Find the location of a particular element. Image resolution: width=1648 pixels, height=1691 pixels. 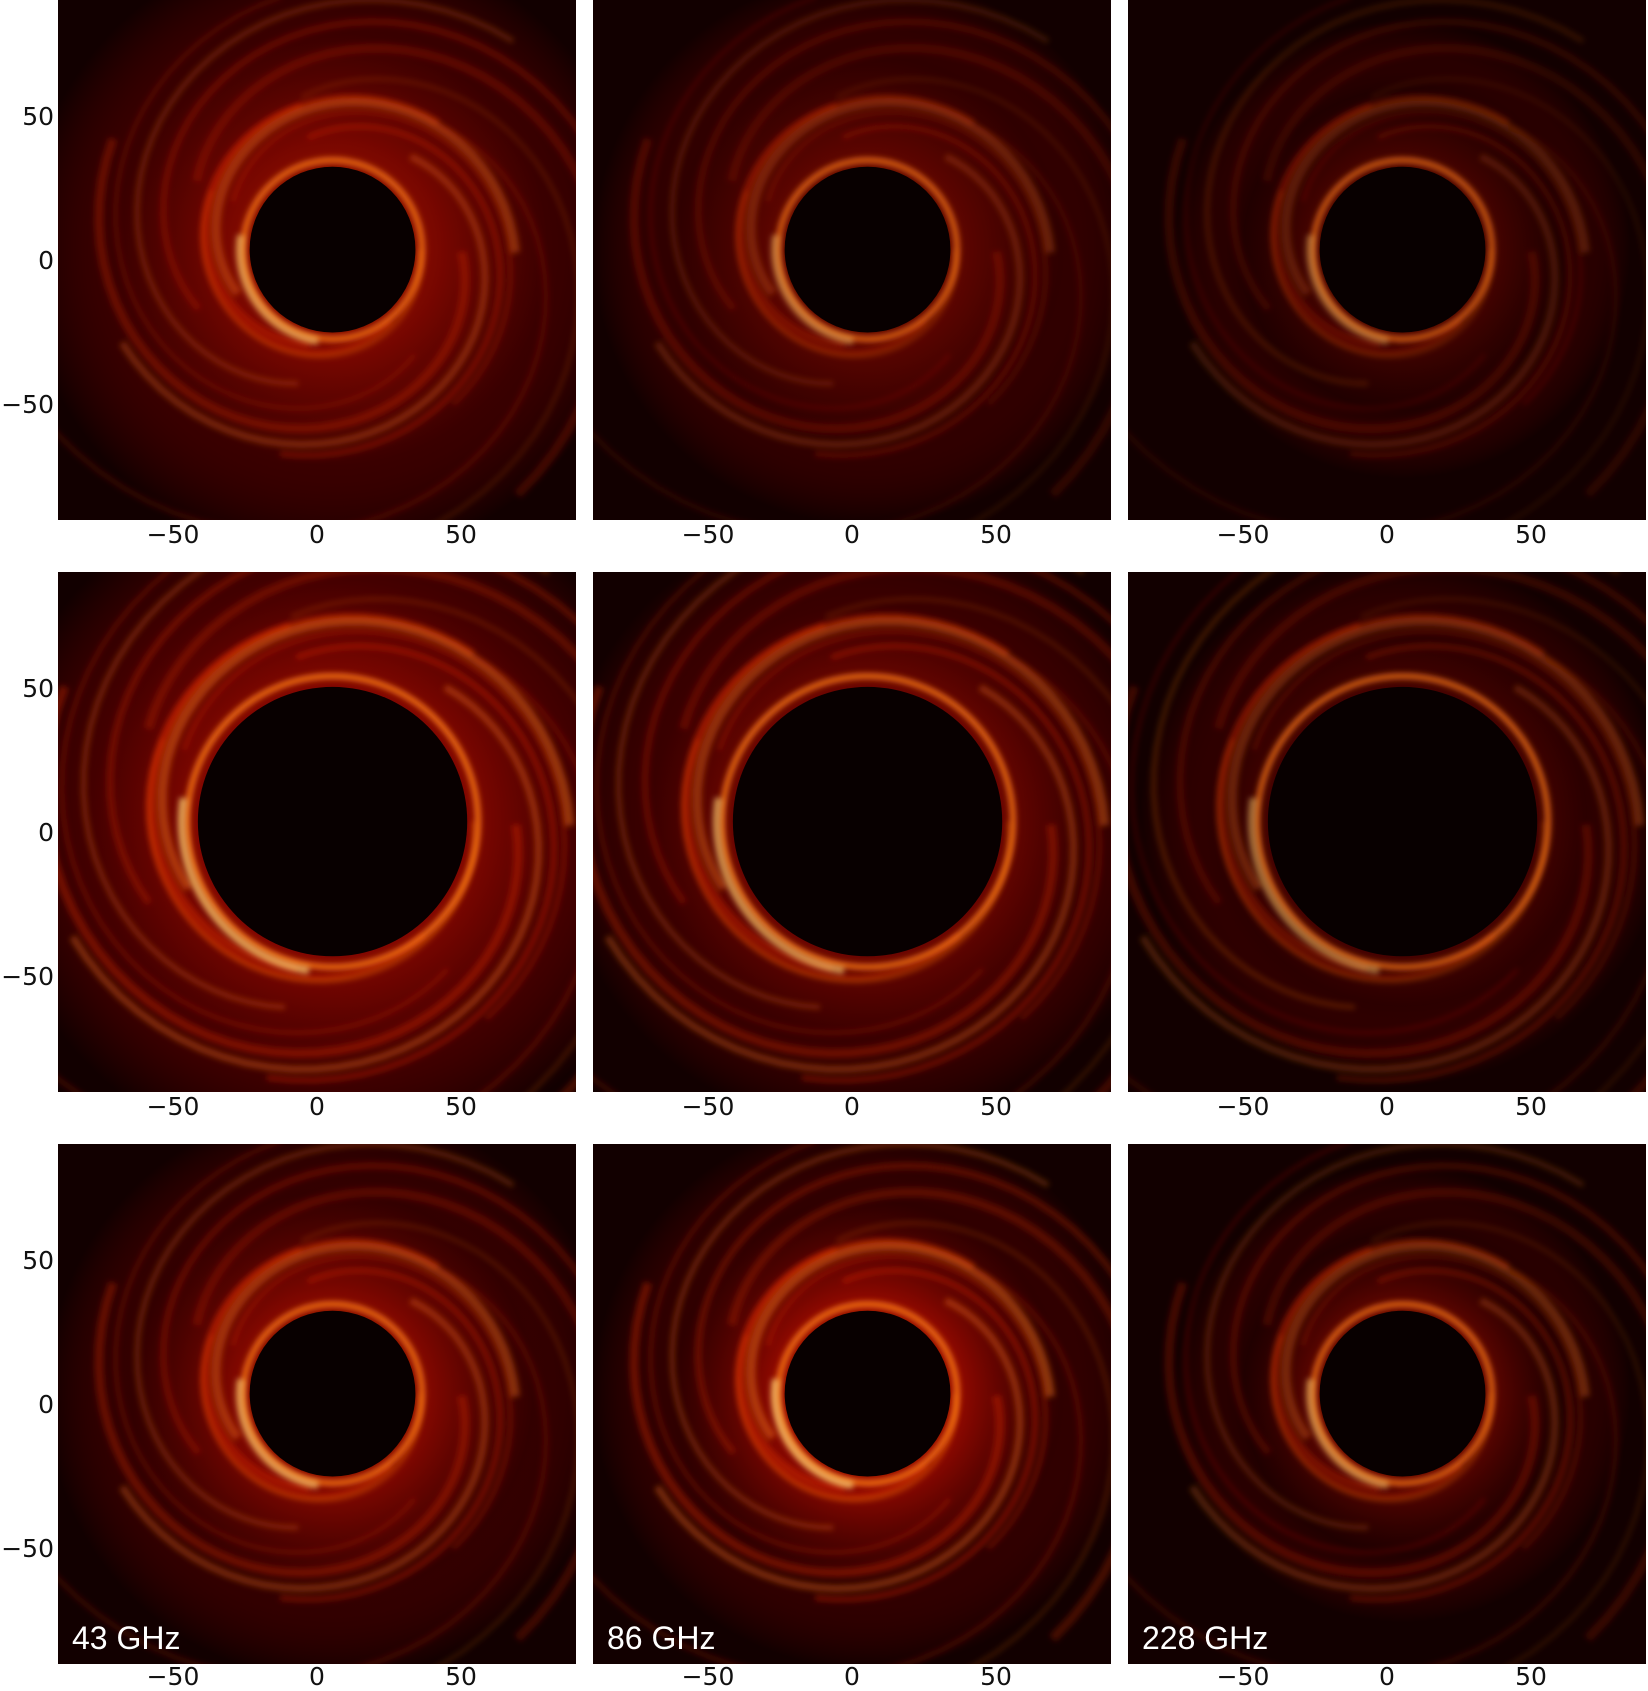

frequency-label-43: 43 GHz is located at coordinates (126, 1638).